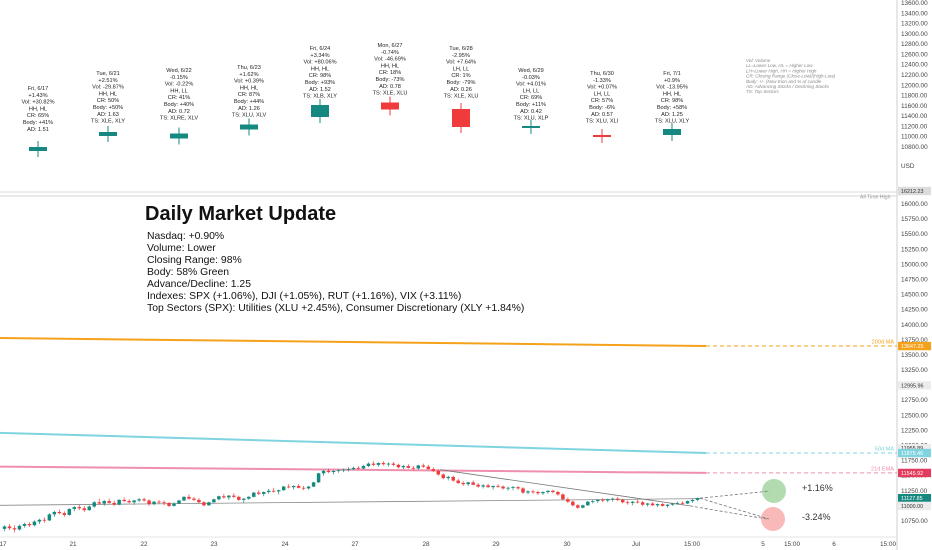  I want to click on ma-label-ma50: 50d MA, so click(885, 450).